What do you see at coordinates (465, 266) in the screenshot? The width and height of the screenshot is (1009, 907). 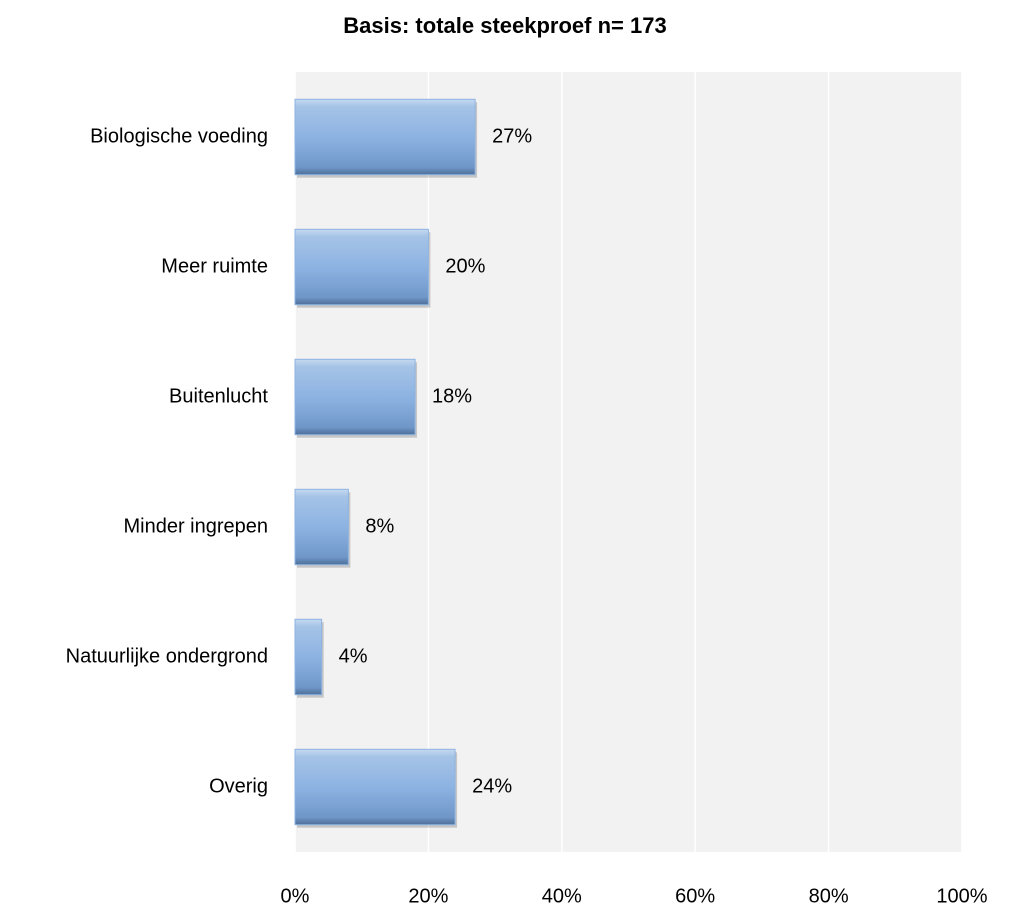 I see `data-label: 20%` at bounding box center [465, 266].